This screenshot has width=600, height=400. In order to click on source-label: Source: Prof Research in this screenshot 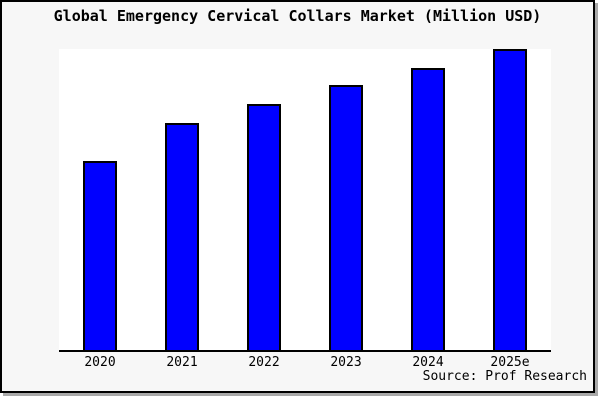, I will do `click(504, 376)`.